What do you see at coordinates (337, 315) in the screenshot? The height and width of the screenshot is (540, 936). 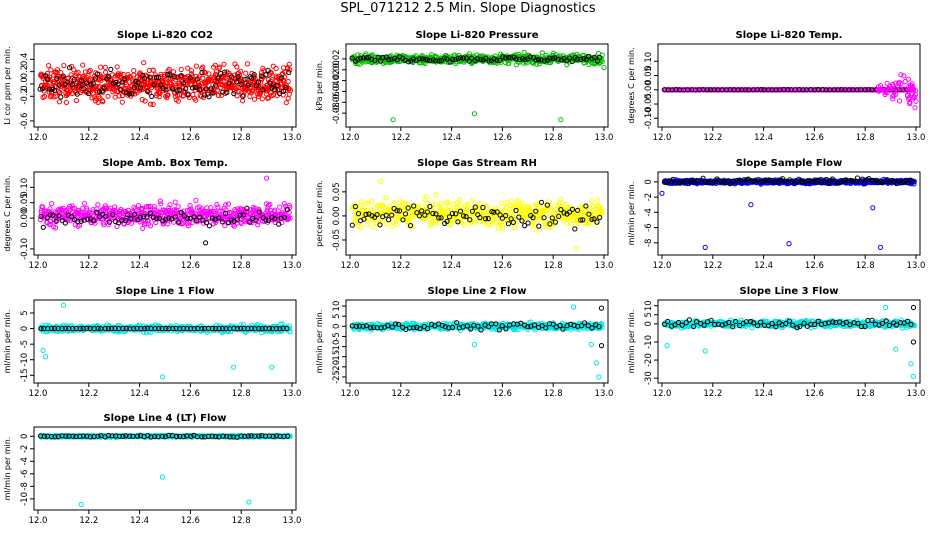 I see `y-tick-label: 5` at bounding box center [337, 315].